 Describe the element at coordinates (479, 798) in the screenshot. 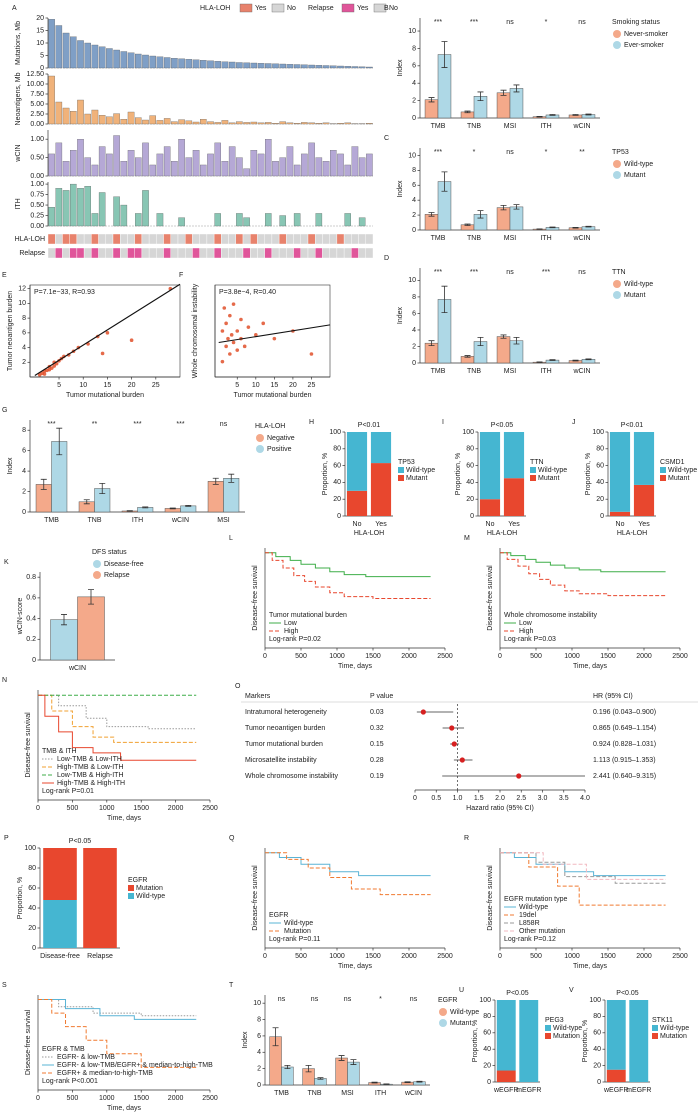

I see `x-tick-label: 1.5` at that location.